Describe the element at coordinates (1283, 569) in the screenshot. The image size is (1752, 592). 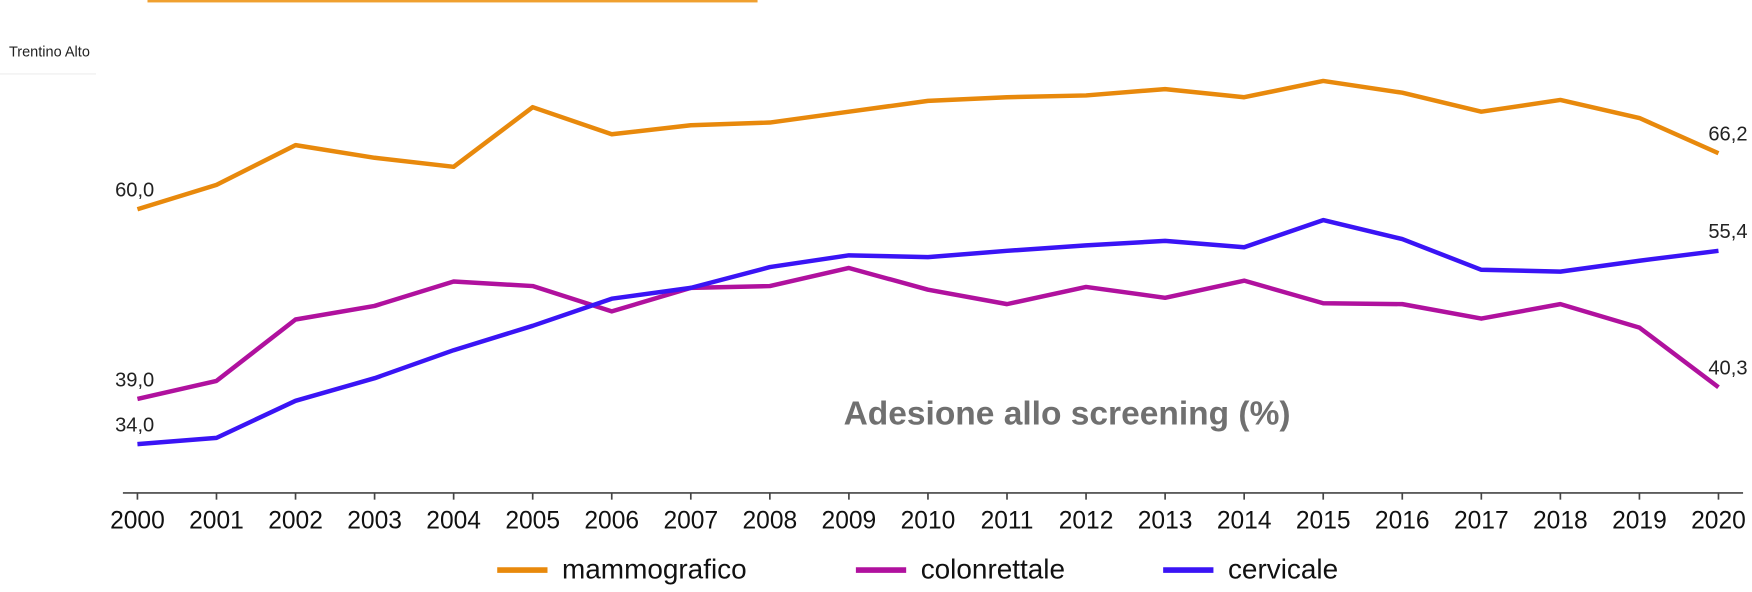
I see `legend-label: cervicale` at that location.